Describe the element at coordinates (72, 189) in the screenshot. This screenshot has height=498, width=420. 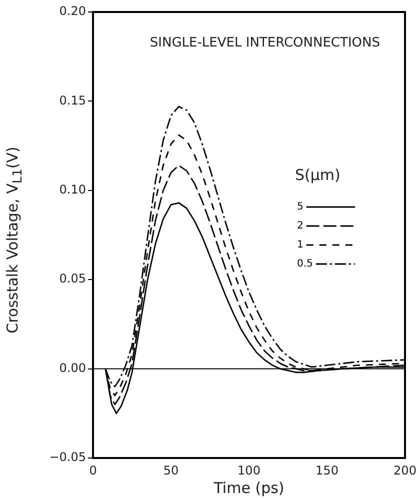
I see `y-tick-label: 0.10` at that location.